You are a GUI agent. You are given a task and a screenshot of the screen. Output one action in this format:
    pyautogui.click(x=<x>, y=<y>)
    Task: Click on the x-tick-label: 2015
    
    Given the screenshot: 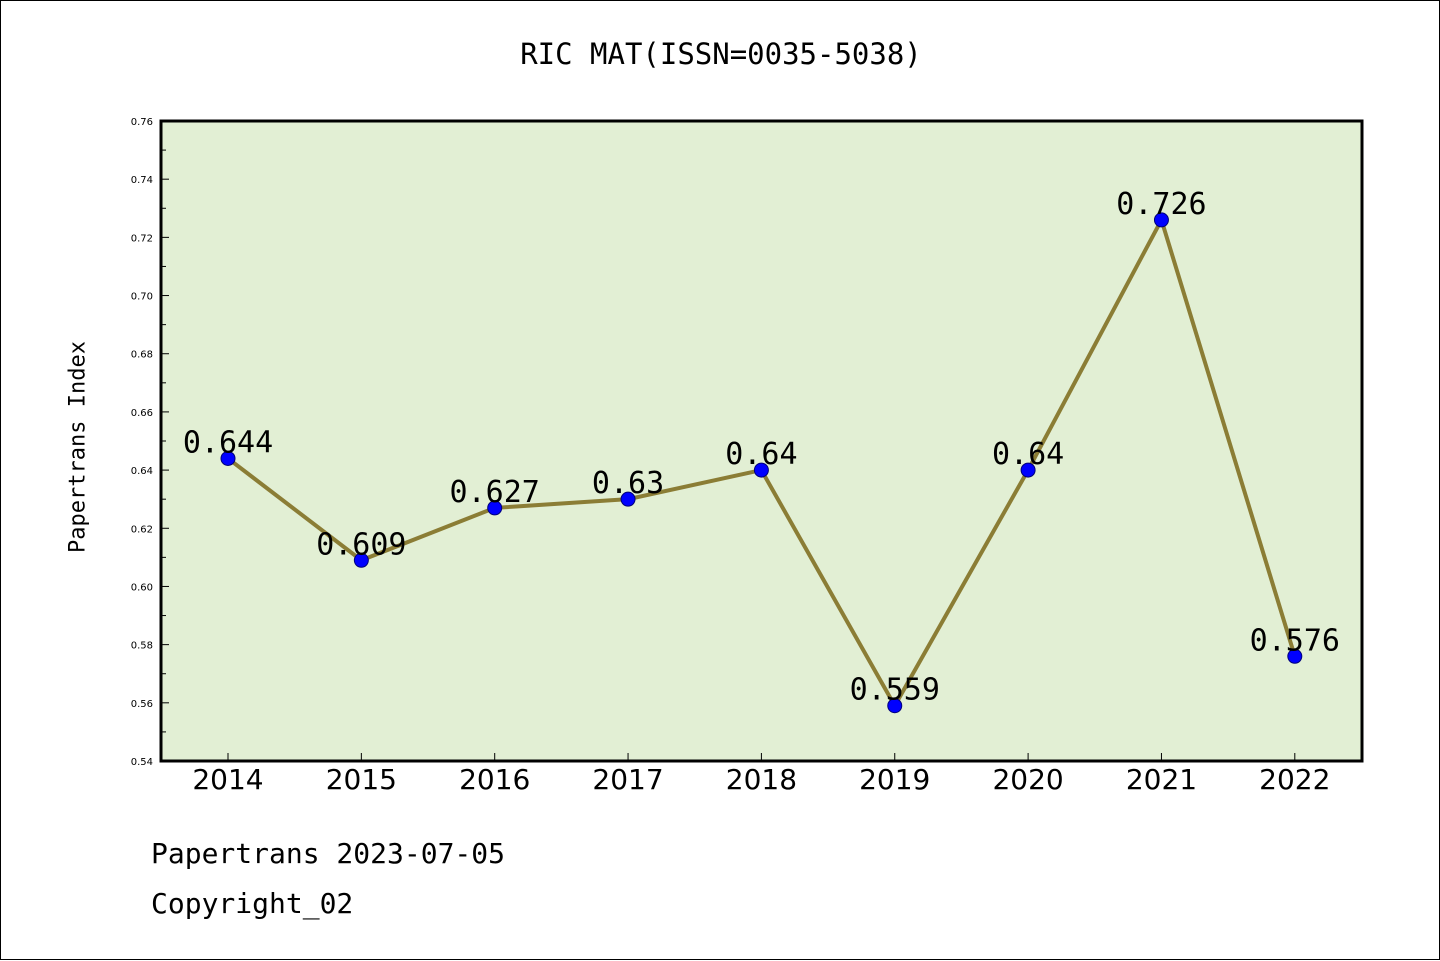 What is the action you would take?
    pyautogui.click(x=361, y=779)
    